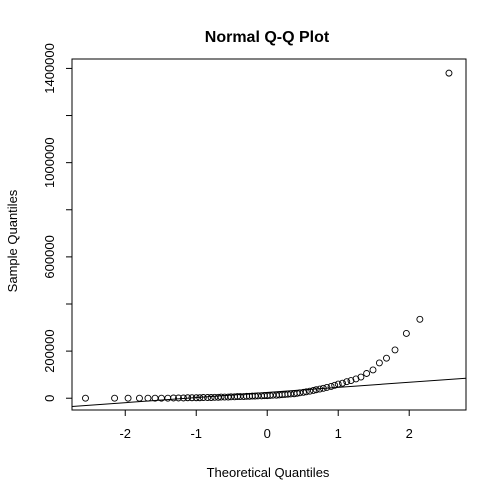 The height and width of the screenshot is (500, 500). Describe the element at coordinates (267, 433) in the screenshot. I see `x-tick-label: 0` at that location.